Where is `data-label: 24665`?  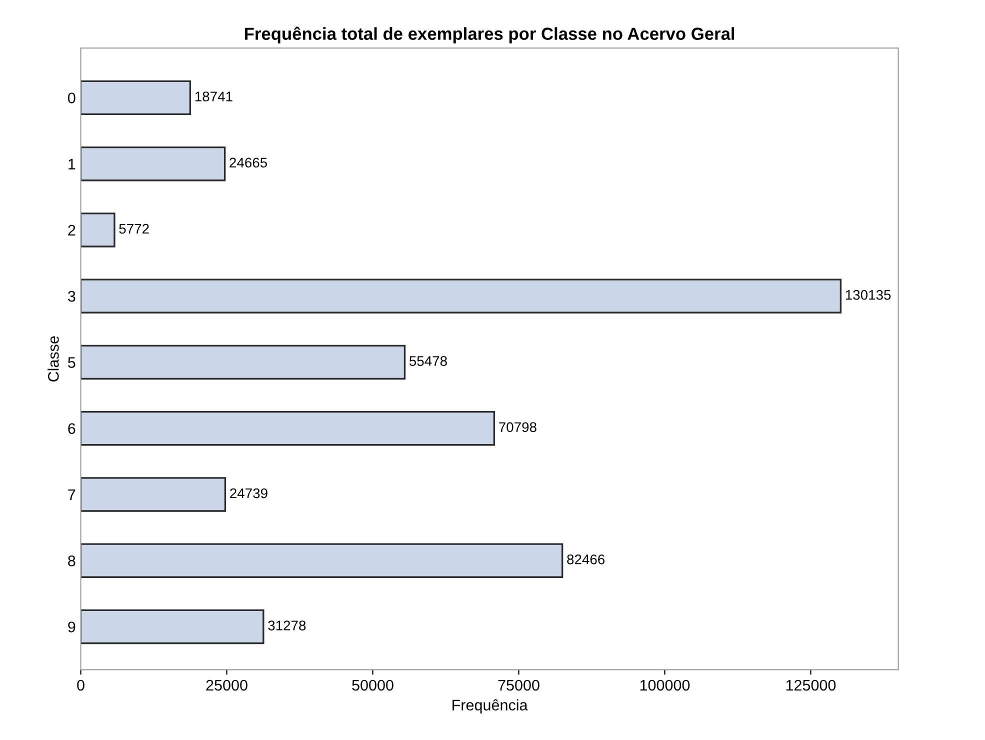
data-label: 24665 is located at coordinates (249, 163).